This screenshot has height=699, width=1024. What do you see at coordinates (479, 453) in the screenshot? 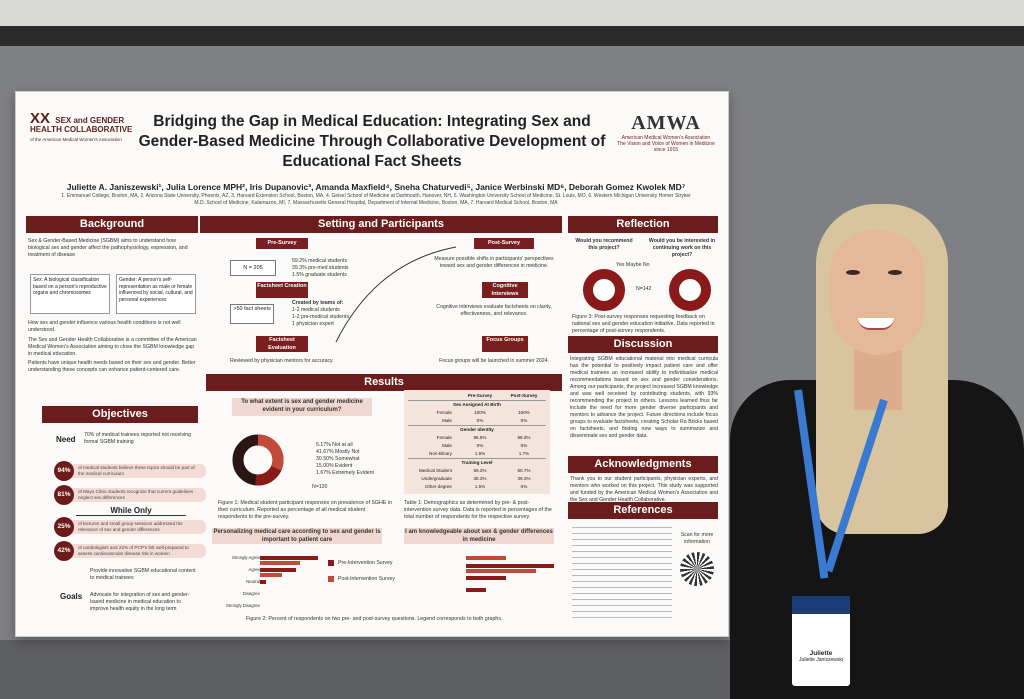
I see `table-row: Non-Binary 1.5% 1.7%` at bounding box center [479, 453].